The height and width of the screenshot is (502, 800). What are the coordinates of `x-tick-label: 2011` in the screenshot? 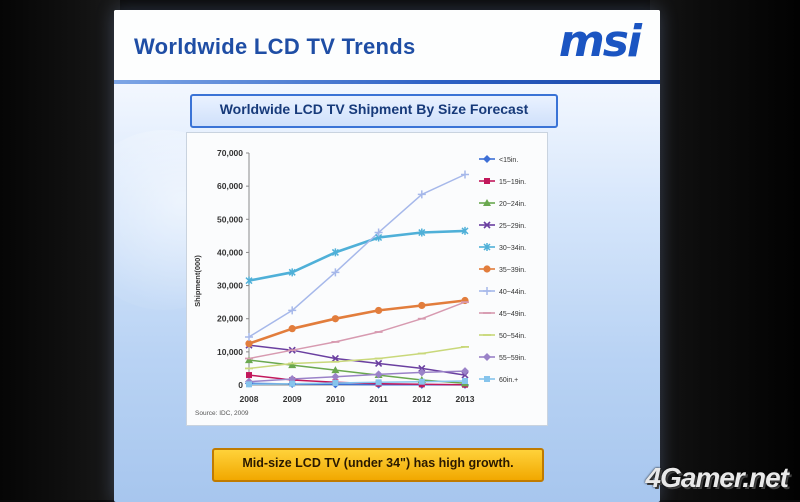 It's located at (378, 399).